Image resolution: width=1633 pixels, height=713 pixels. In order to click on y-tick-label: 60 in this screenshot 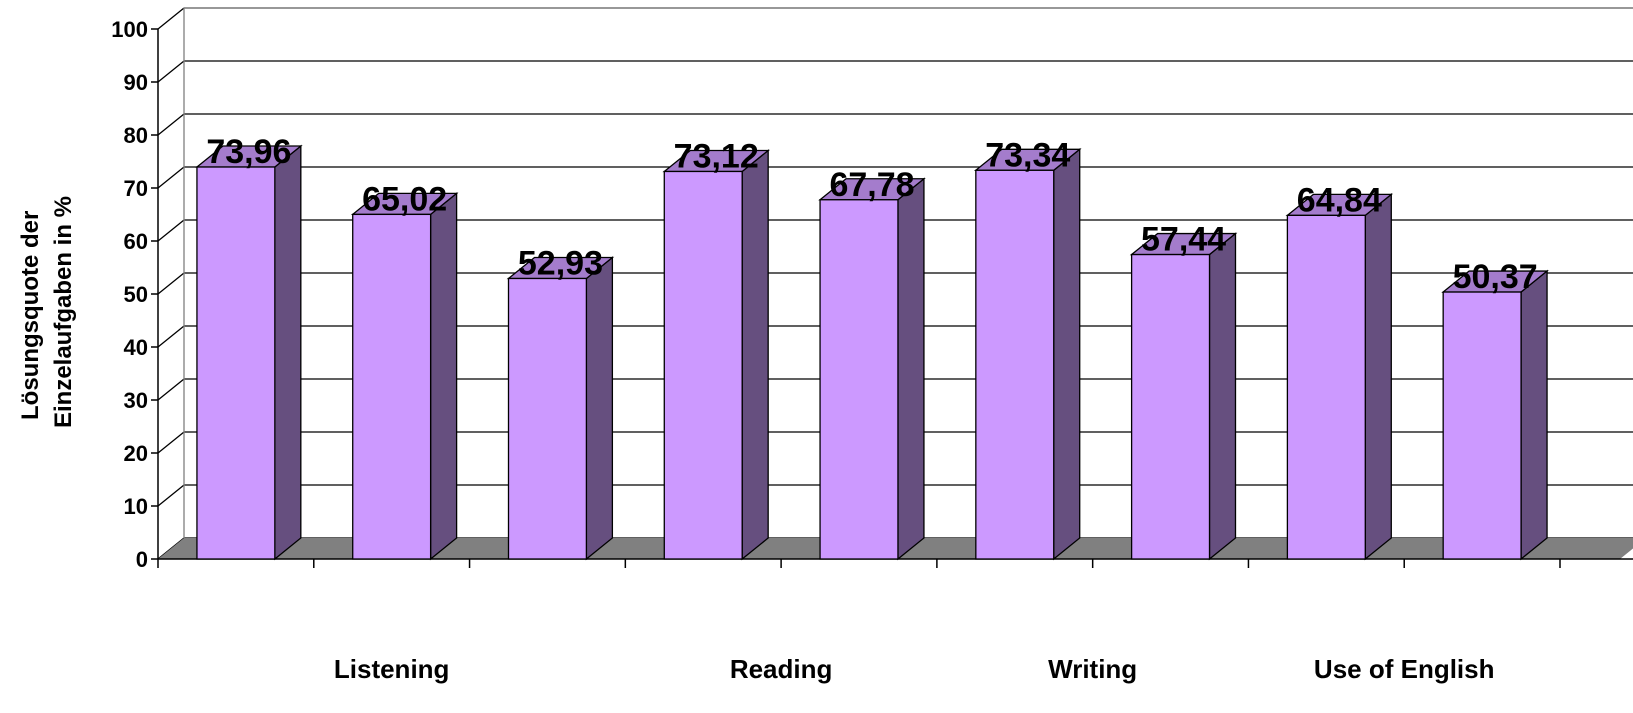, I will do `click(136, 241)`.